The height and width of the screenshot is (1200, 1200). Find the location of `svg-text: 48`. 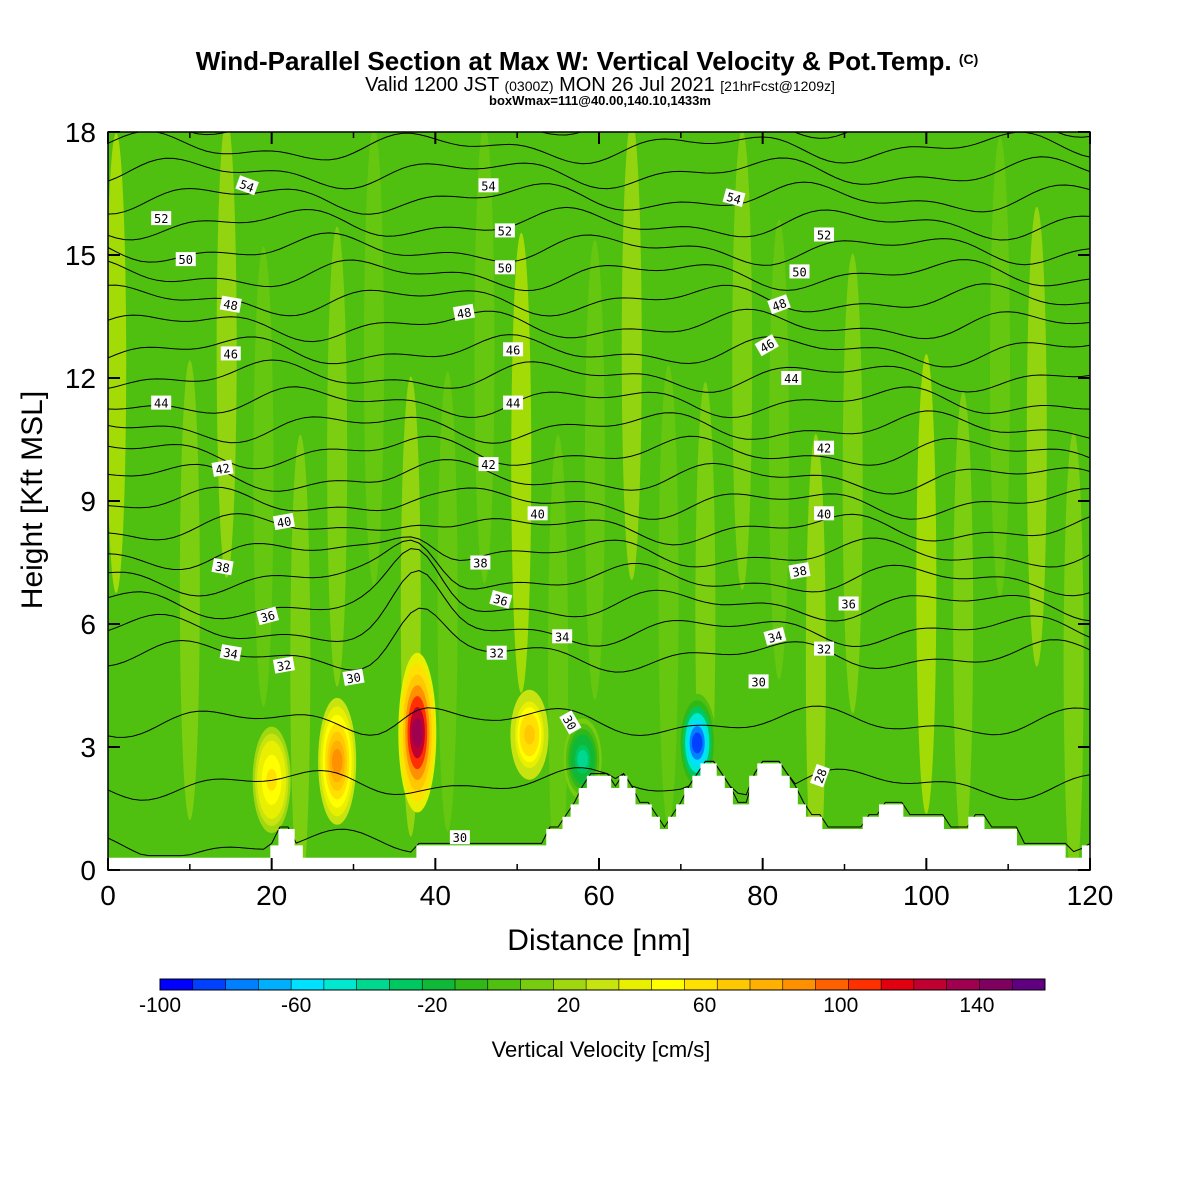

svg-text: 48 is located at coordinates (779, 305).